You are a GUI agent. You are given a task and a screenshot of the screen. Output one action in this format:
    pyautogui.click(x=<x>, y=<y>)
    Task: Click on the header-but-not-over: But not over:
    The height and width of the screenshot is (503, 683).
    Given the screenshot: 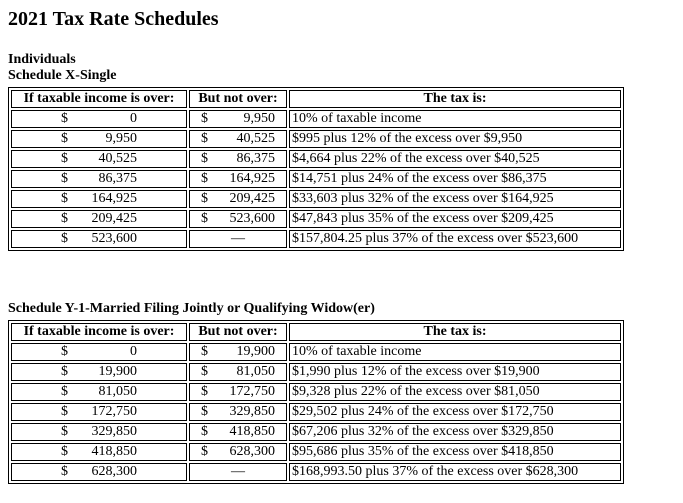 What is the action you would take?
    pyautogui.click(x=238, y=332)
    